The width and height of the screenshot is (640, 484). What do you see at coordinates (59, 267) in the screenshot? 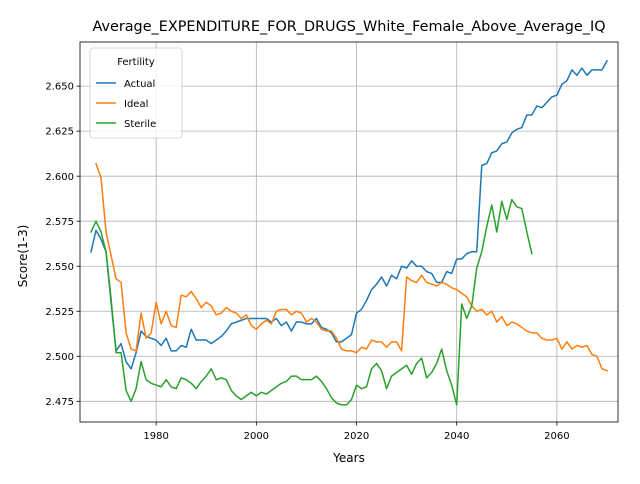
I see `y-tick-label: 2.550` at bounding box center [59, 267].